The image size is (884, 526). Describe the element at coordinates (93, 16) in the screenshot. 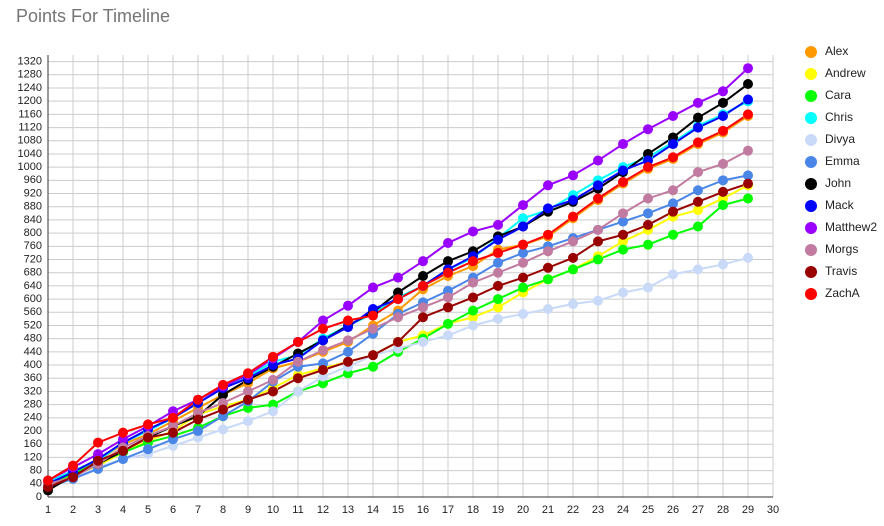

I see `chart-title: Points For Timeline` at that location.